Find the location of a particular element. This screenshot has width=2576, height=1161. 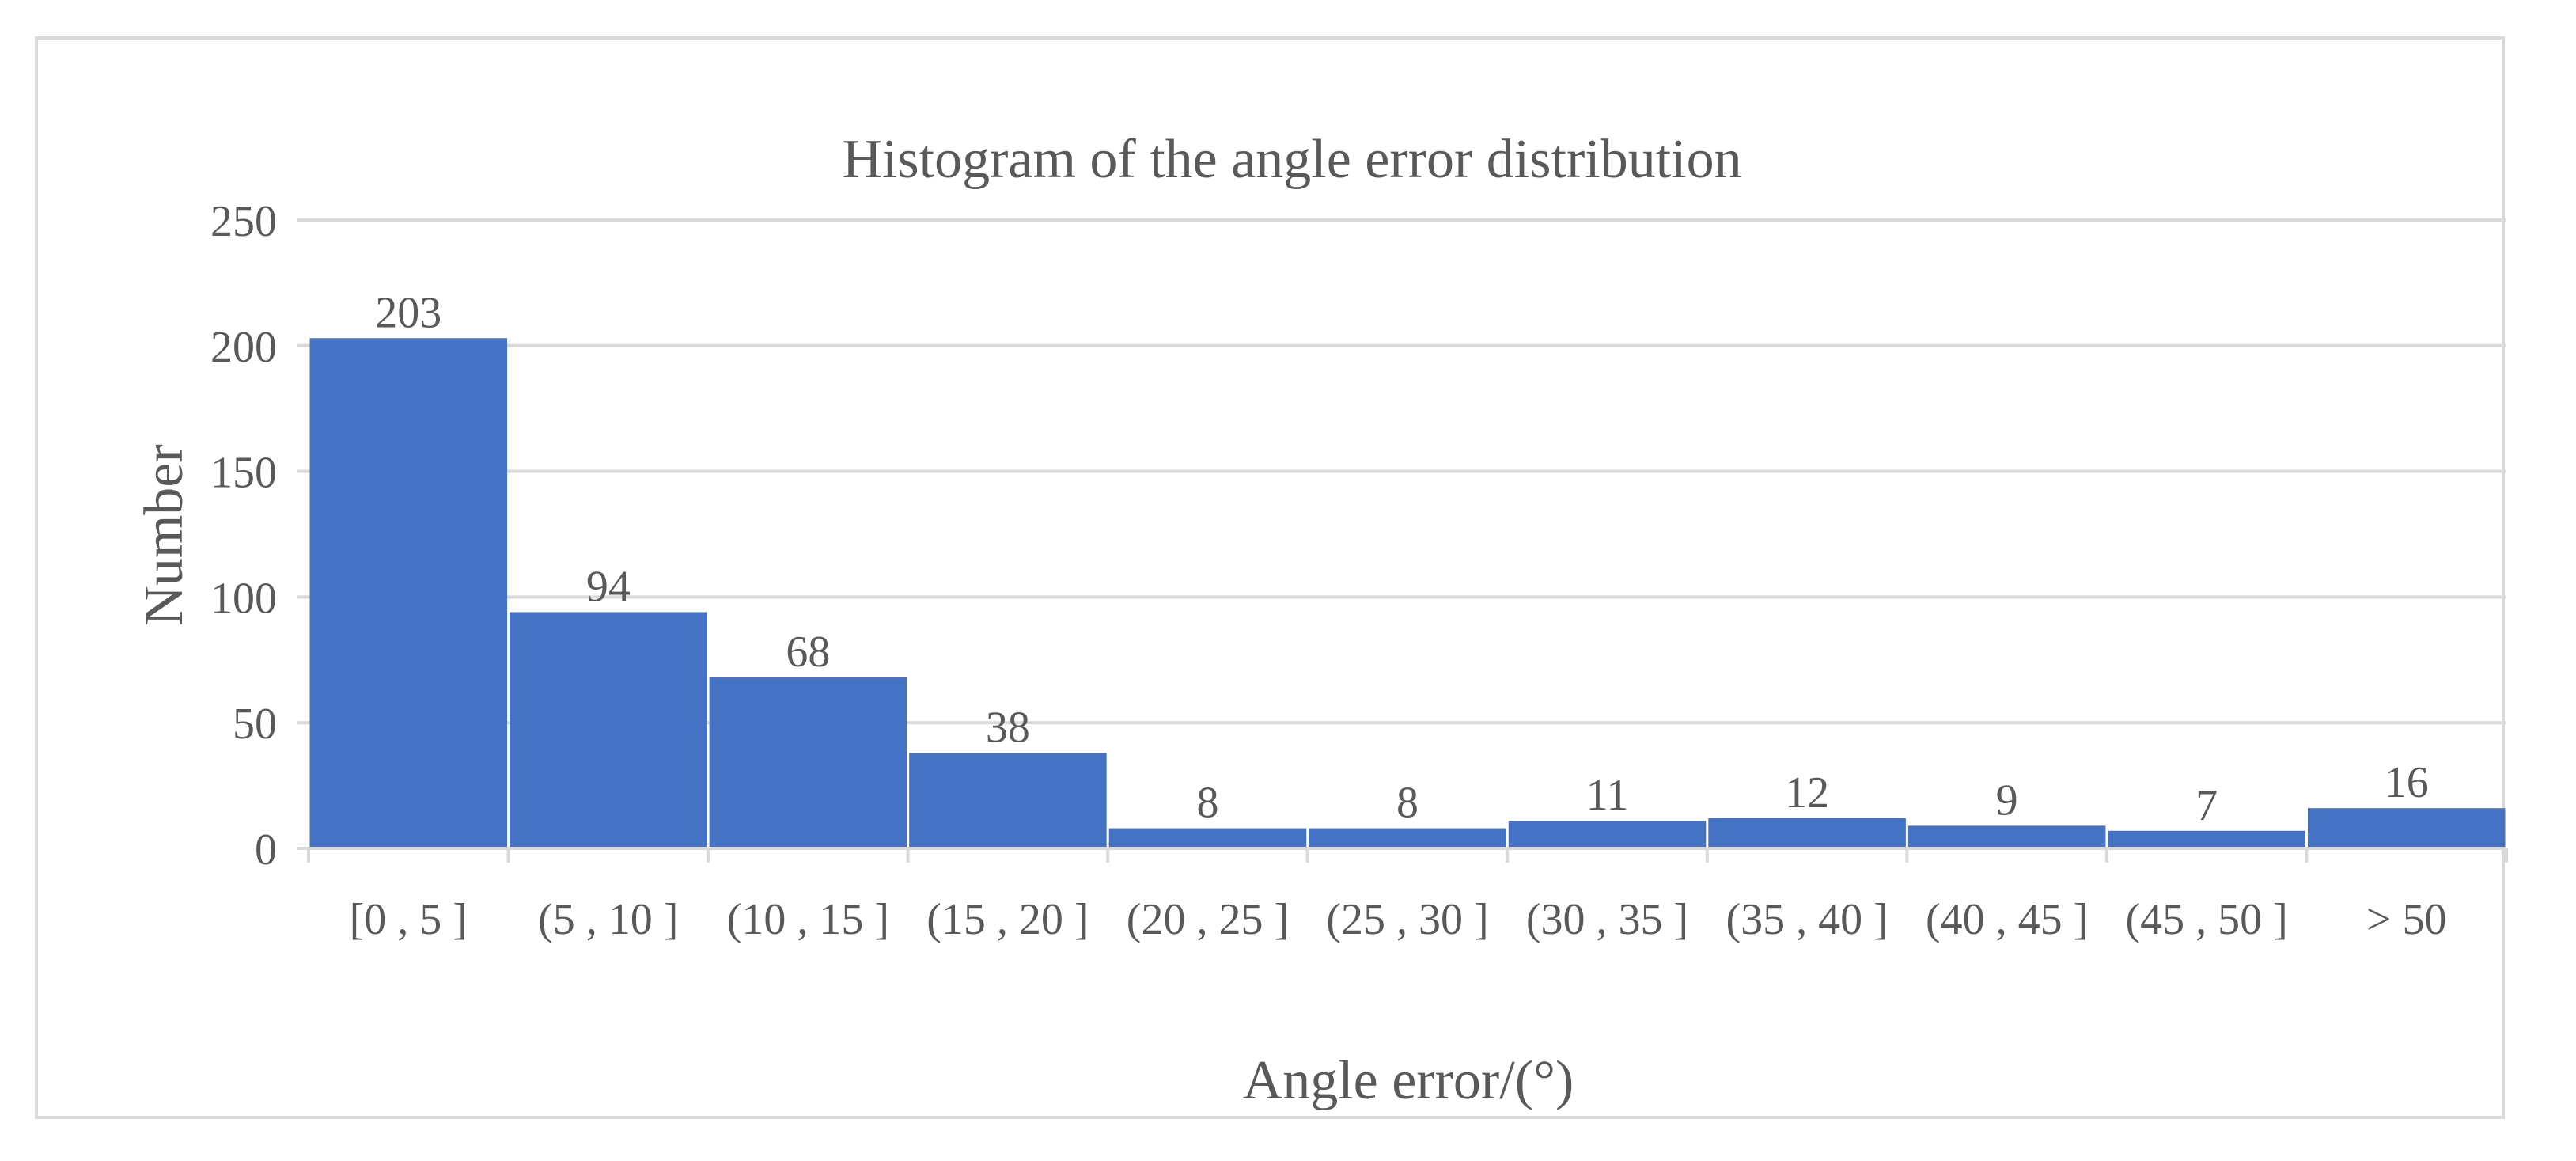

data-label: 9 is located at coordinates (2007, 800).